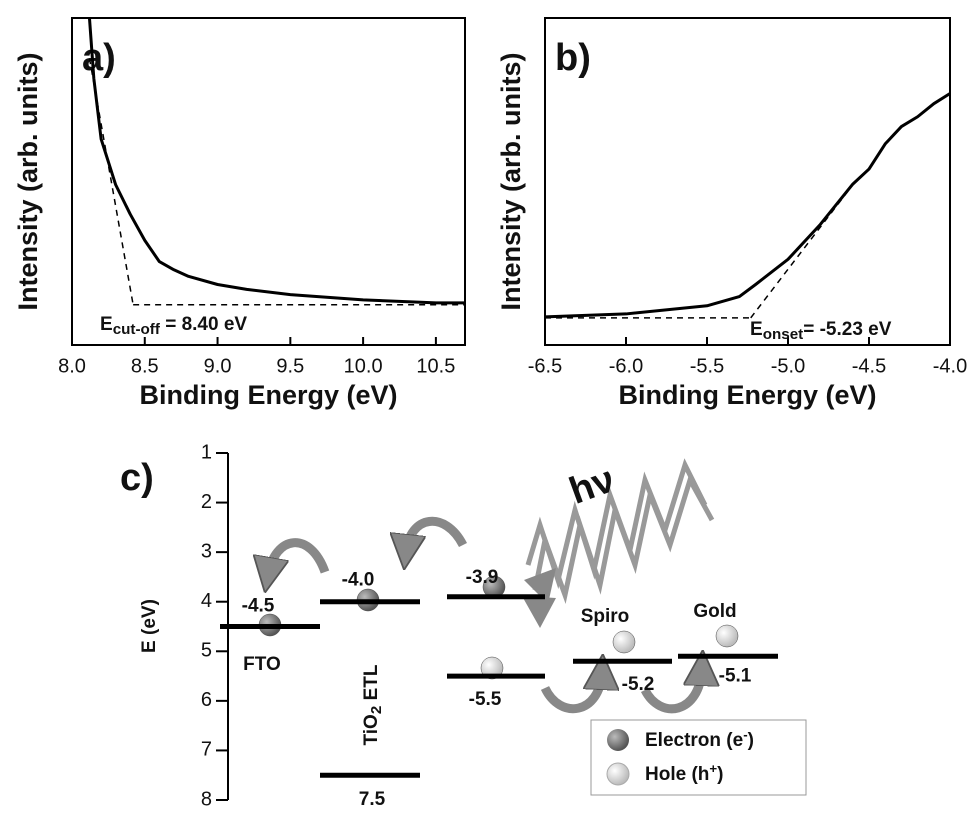 The height and width of the screenshot is (813, 975). What do you see at coordinates (618, 774) in the screenshot?
I see `legend-hole` at bounding box center [618, 774].